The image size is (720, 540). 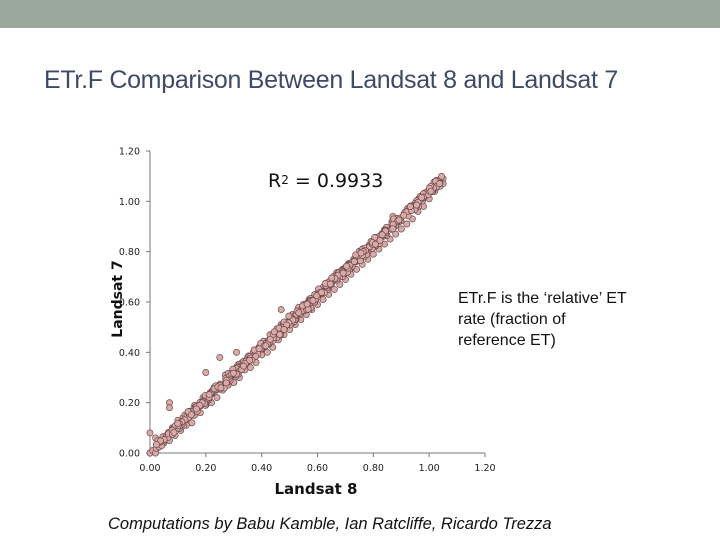 What do you see at coordinates (336, 181) in the screenshot?
I see `r2-value: = 0.9933` at bounding box center [336, 181].